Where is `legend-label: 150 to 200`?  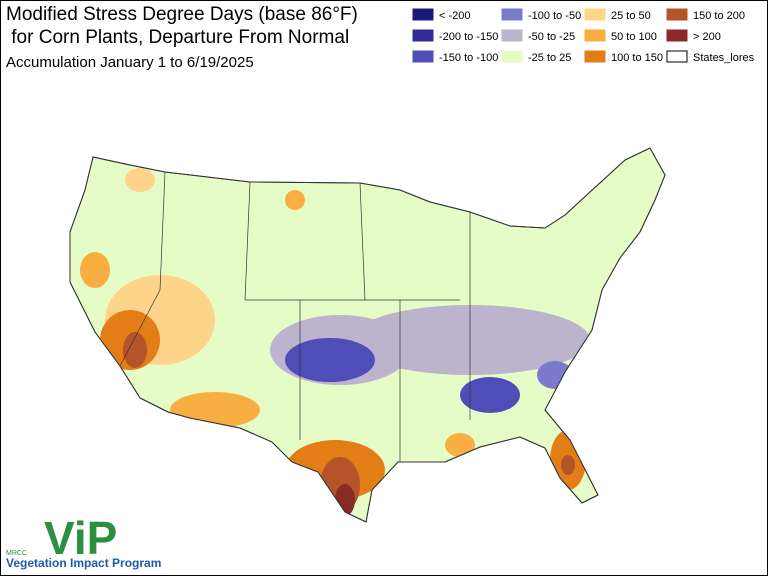 legend-label: 150 to 200 is located at coordinates (719, 16).